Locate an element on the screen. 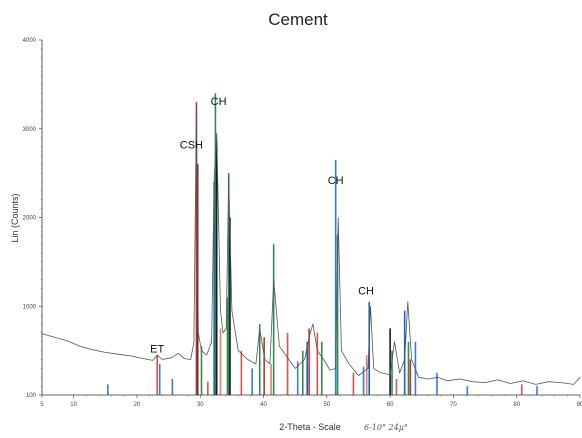  x-tick-label: 20 is located at coordinates (137, 405).